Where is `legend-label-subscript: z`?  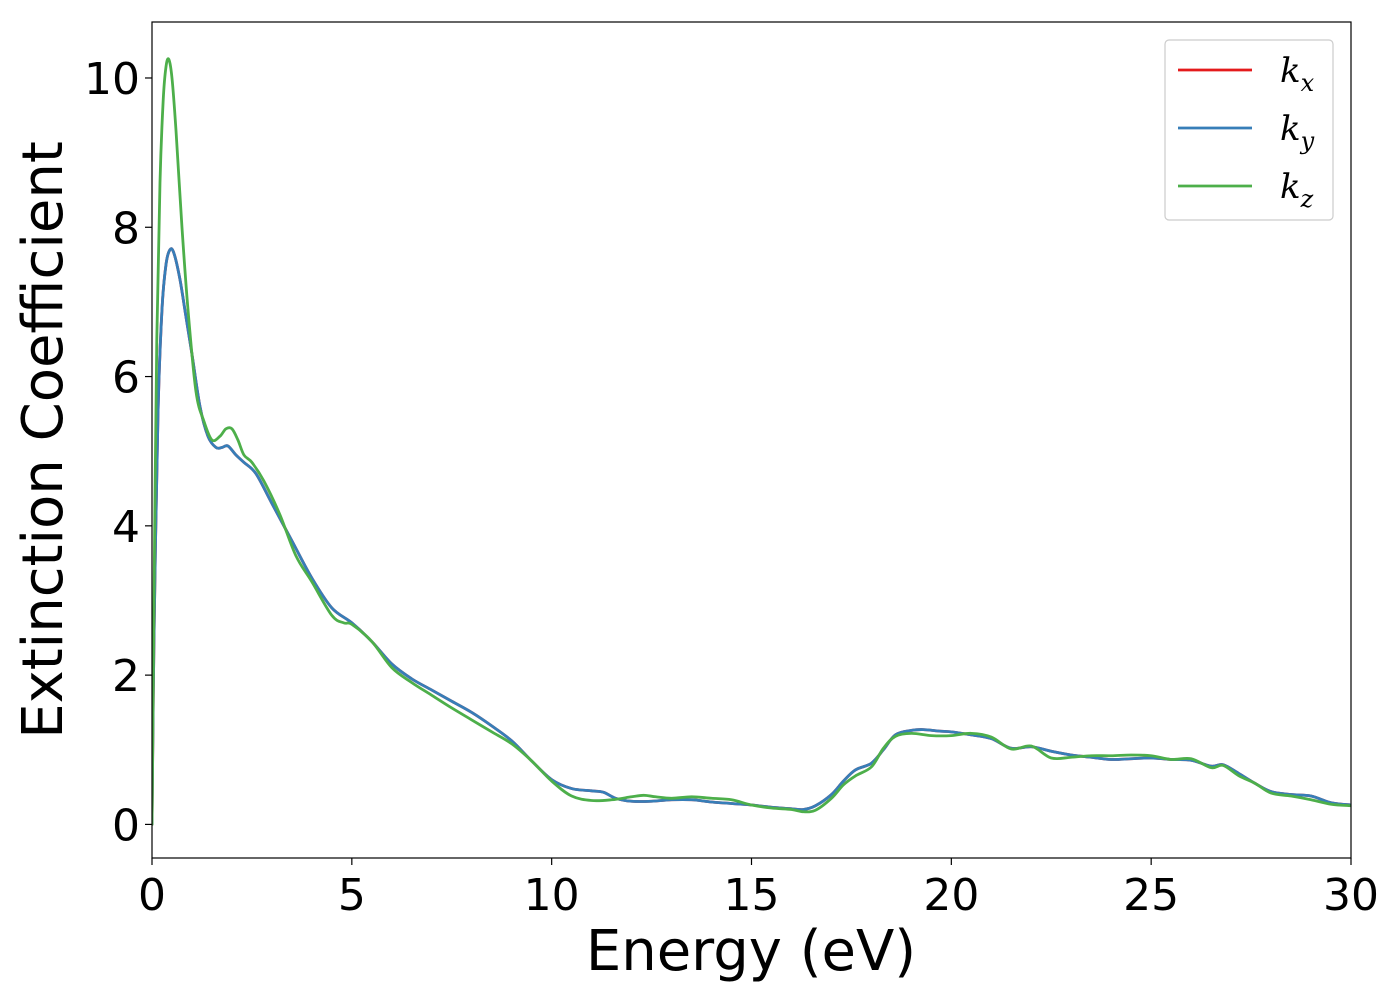
legend-label-subscript: z is located at coordinates (1307, 199).